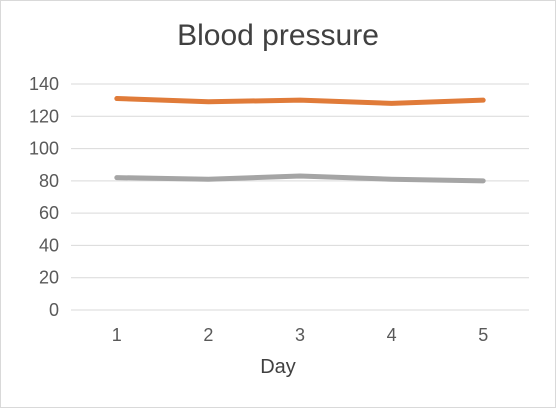  Describe the element at coordinates (44, 197) in the screenshot. I see `y-axis: 0 20 40 60 80 100 120 140` at that location.